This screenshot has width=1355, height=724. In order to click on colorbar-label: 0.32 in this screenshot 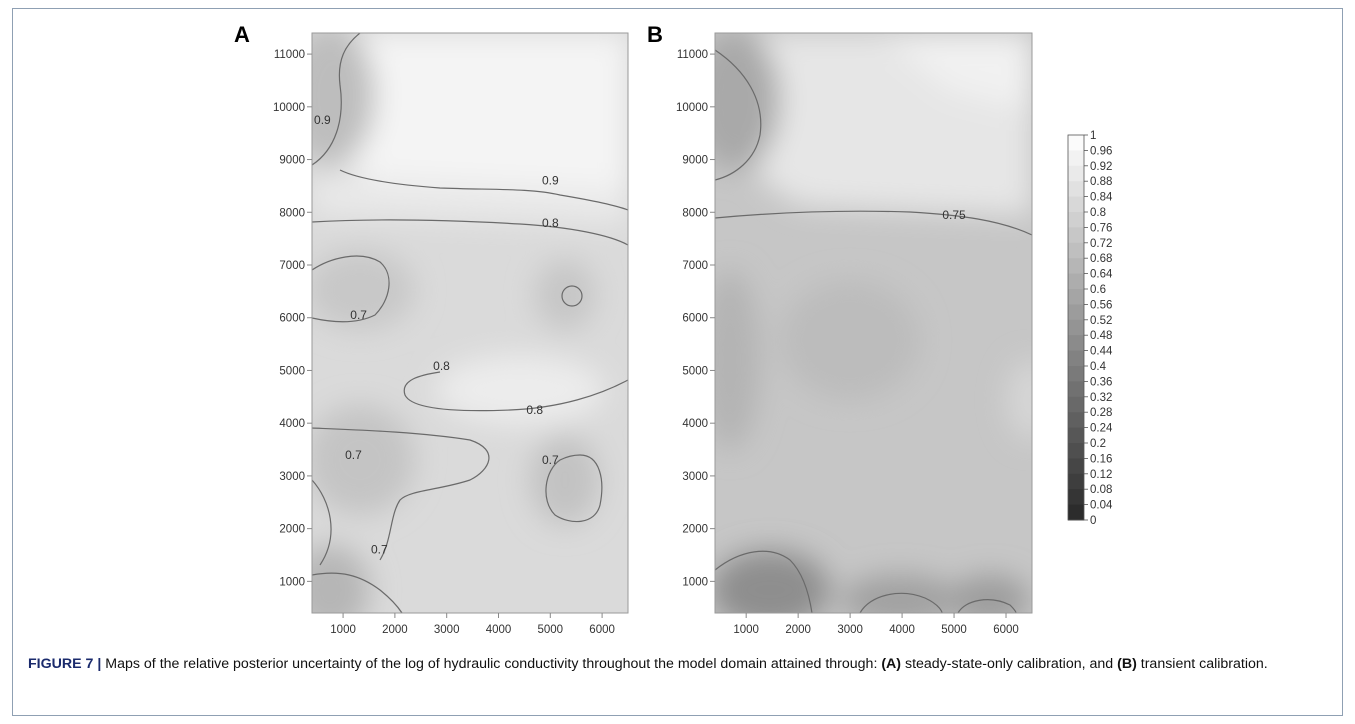, I will do `click(1101, 398)`.